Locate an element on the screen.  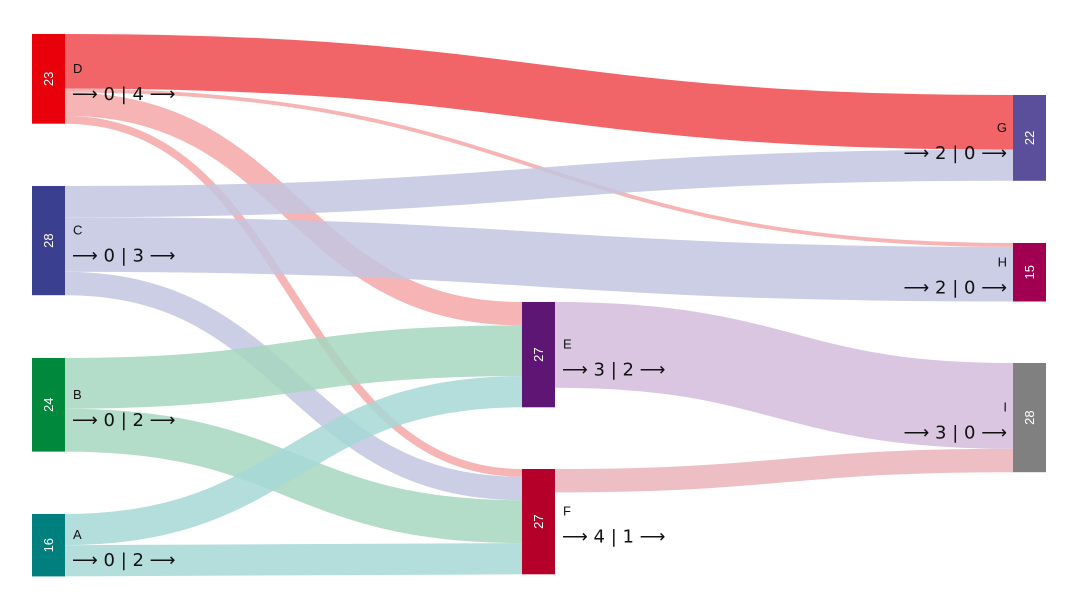
node-value-H: 15 is located at coordinates (1029, 272).